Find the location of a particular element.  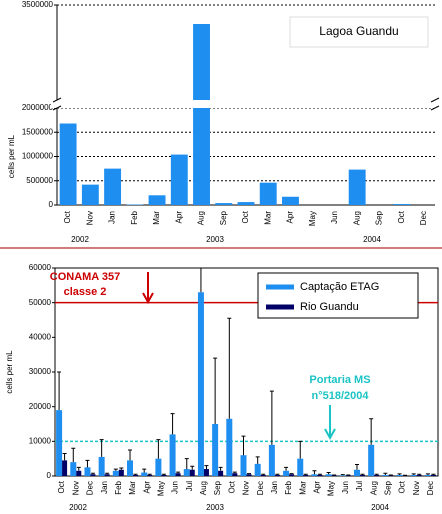

x-tick-label: Mar is located at coordinates (267, 218).